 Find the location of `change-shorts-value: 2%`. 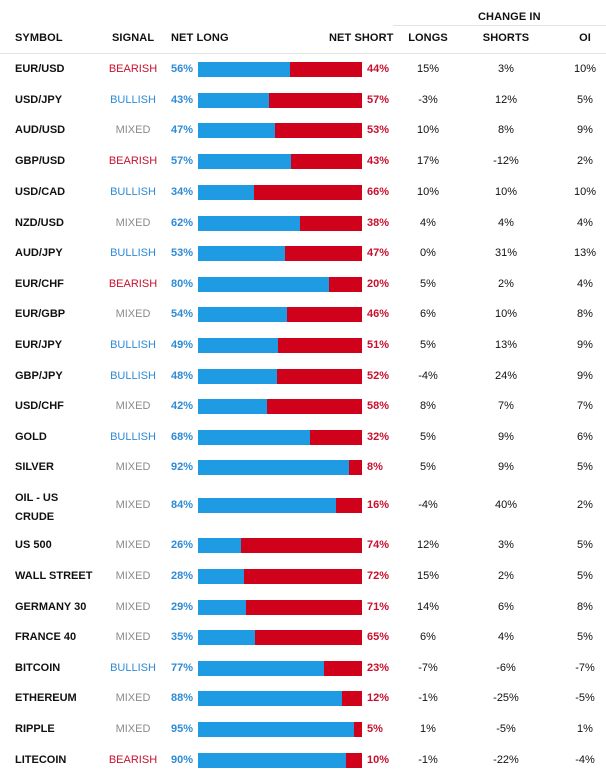

change-shorts-value: 2% is located at coordinates (506, 283).